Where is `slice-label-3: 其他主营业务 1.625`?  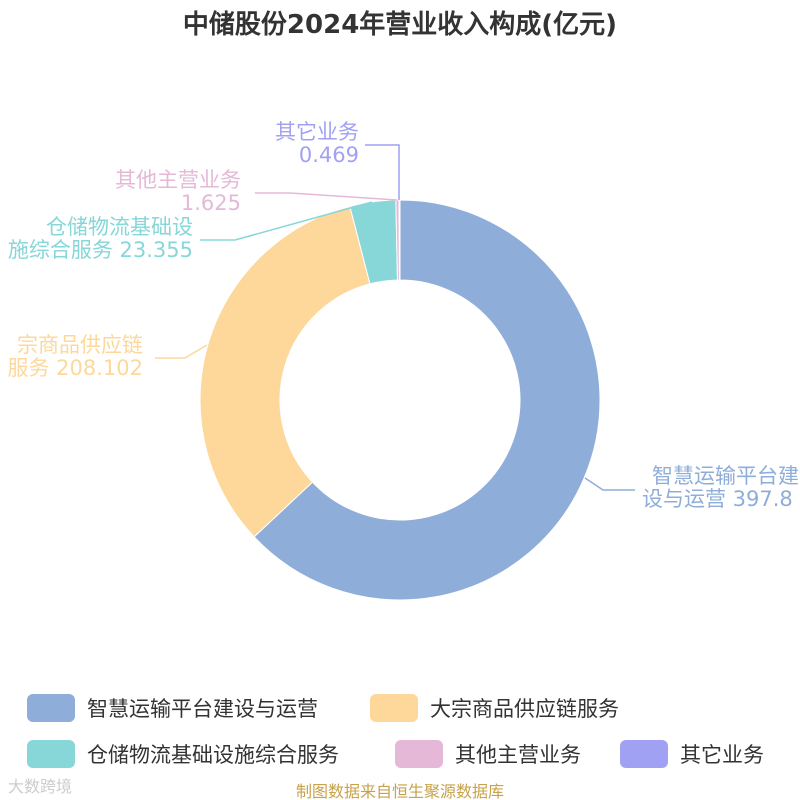
slice-label-3: 其他主营业务 1.625 is located at coordinates (178, 192).